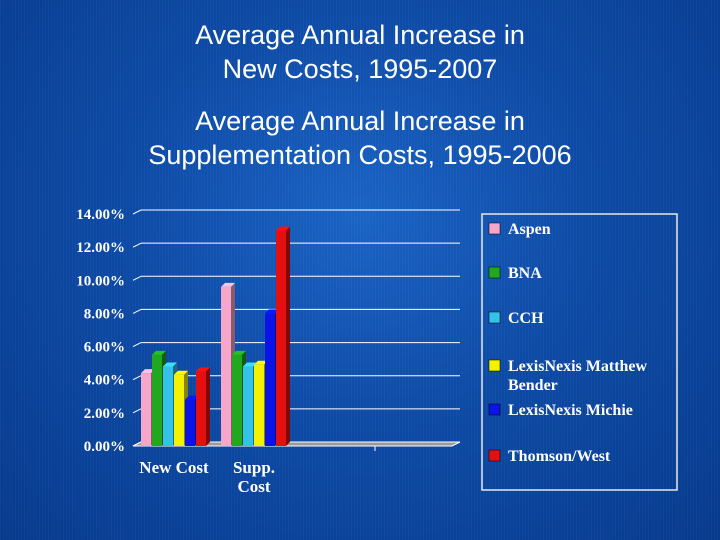  I want to click on y-tick-label: 10.00%, so click(100, 281).